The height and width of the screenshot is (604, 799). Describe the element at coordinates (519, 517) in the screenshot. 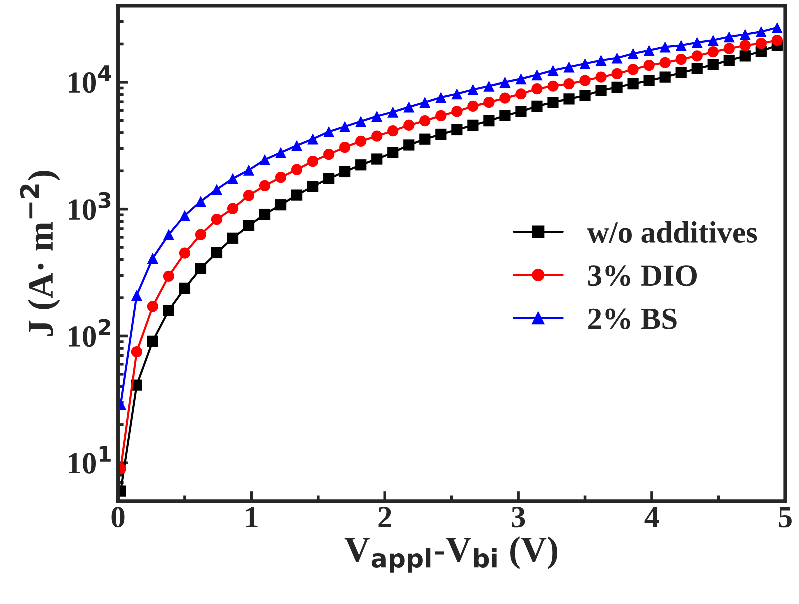

I see `x-tick-label: 3` at that location.